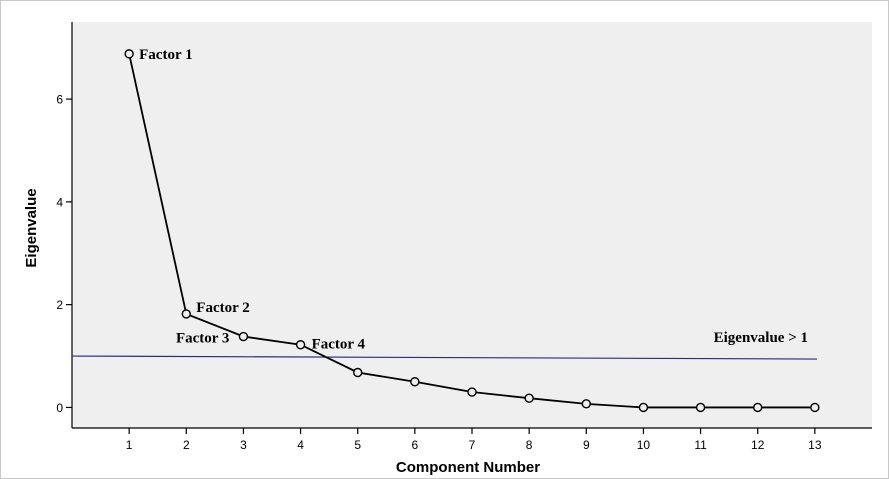 This screenshot has height=479, width=889. Describe the element at coordinates (59, 408) in the screenshot. I see `y-tick-label: 0` at that location.